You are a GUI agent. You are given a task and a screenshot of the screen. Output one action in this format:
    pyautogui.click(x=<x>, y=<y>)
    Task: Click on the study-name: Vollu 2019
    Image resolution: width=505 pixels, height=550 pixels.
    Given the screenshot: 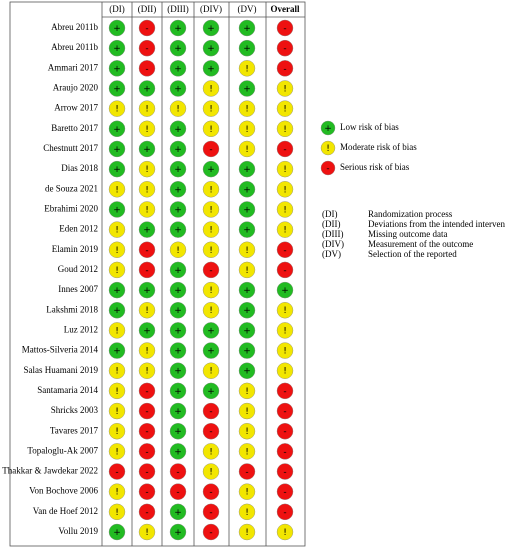 What is the action you would take?
    pyautogui.click(x=78, y=531)
    